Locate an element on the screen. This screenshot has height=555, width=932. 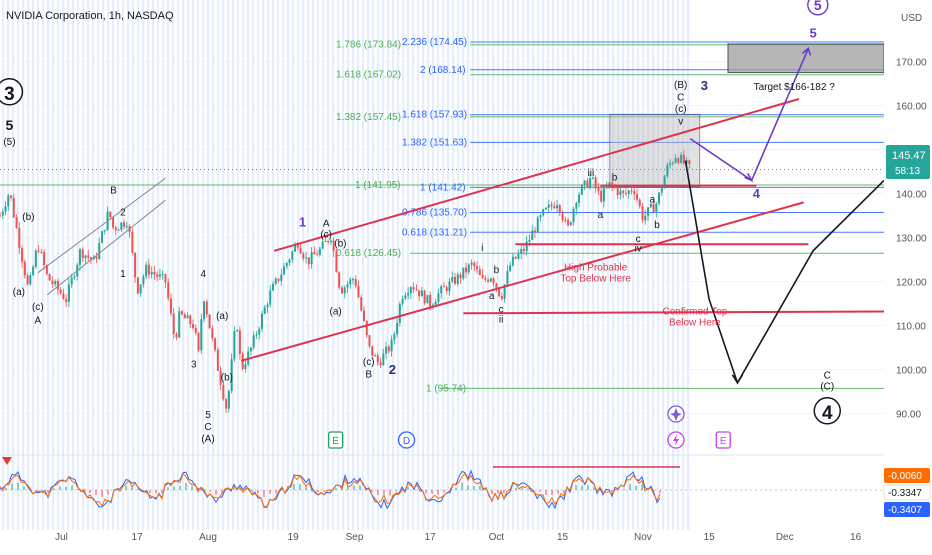
fib-label: 0.618 (131.21) is located at coordinates (434, 232).